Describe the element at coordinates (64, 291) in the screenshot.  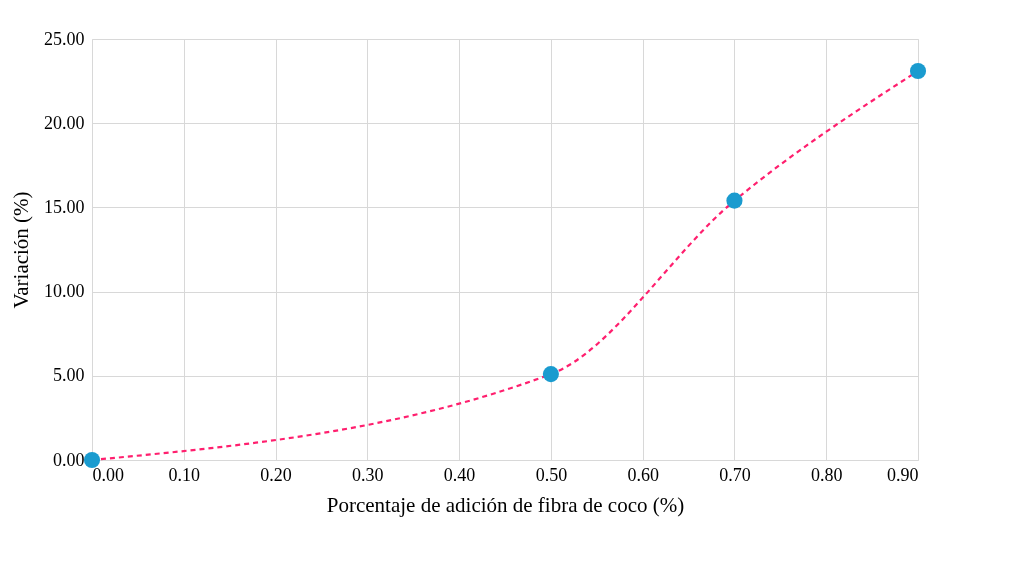
I see `y-tick-label: 10.00` at that location.